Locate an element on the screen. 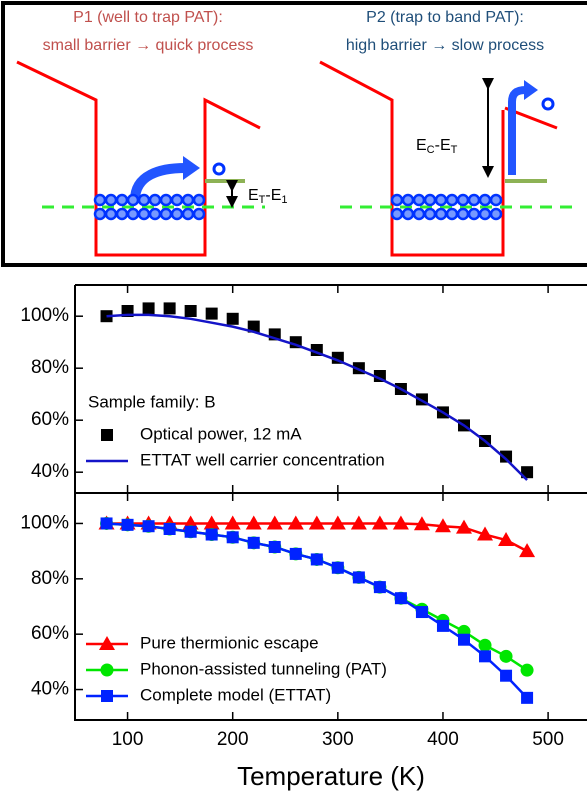 The width and height of the screenshot is (587, 801). band-edge is located at coordinates (138, 158).